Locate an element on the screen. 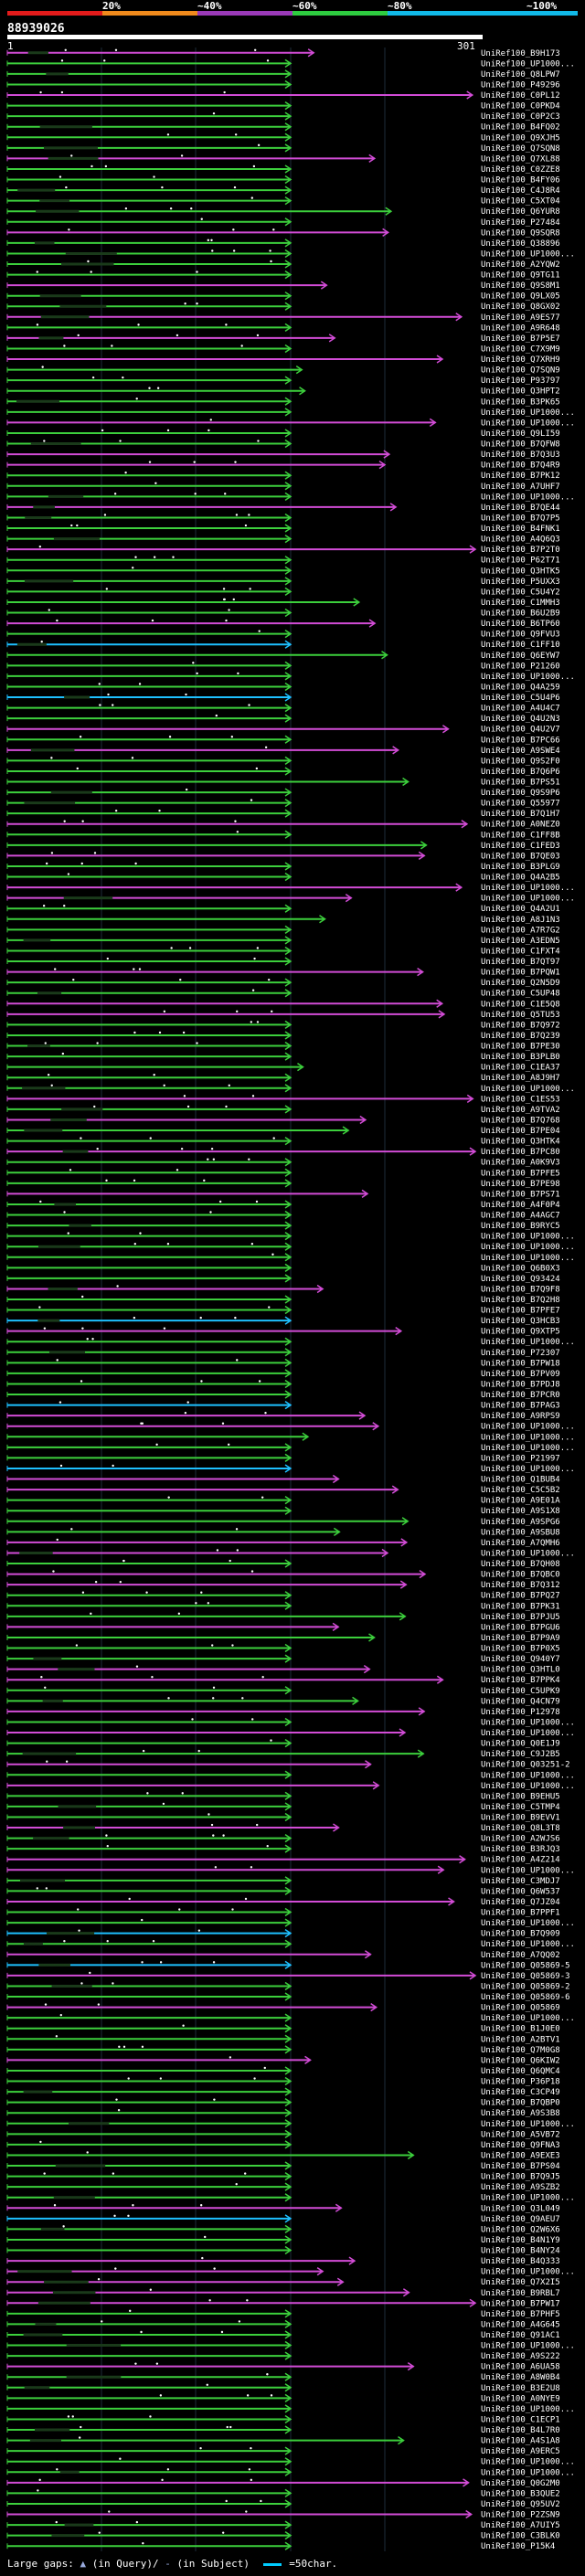 This screenshot has width=585, height=2576. hit-label: UniRef100_A9ES77 is located at coordinates (520, 318).